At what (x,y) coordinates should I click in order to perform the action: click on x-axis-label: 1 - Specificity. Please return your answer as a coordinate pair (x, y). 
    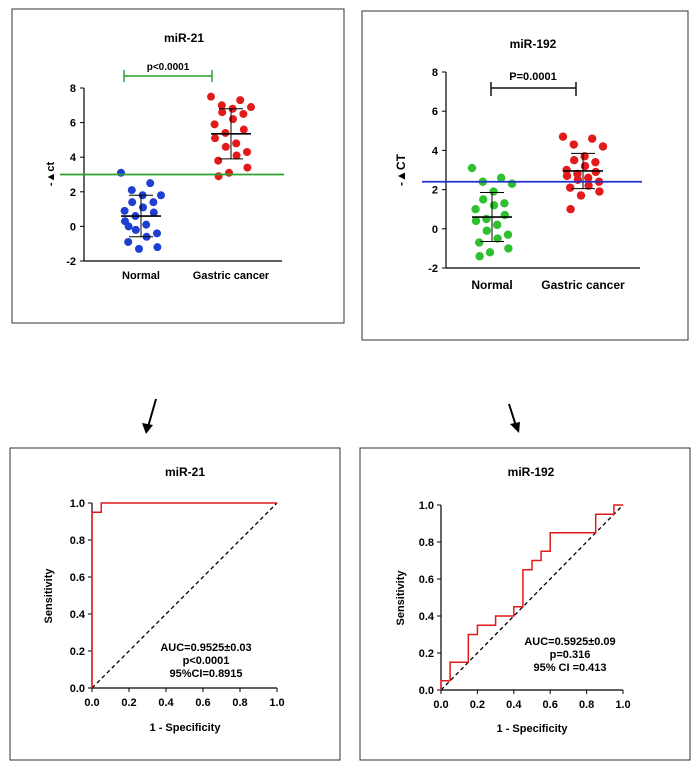
    Looking at the image, I should click on (186, 728).